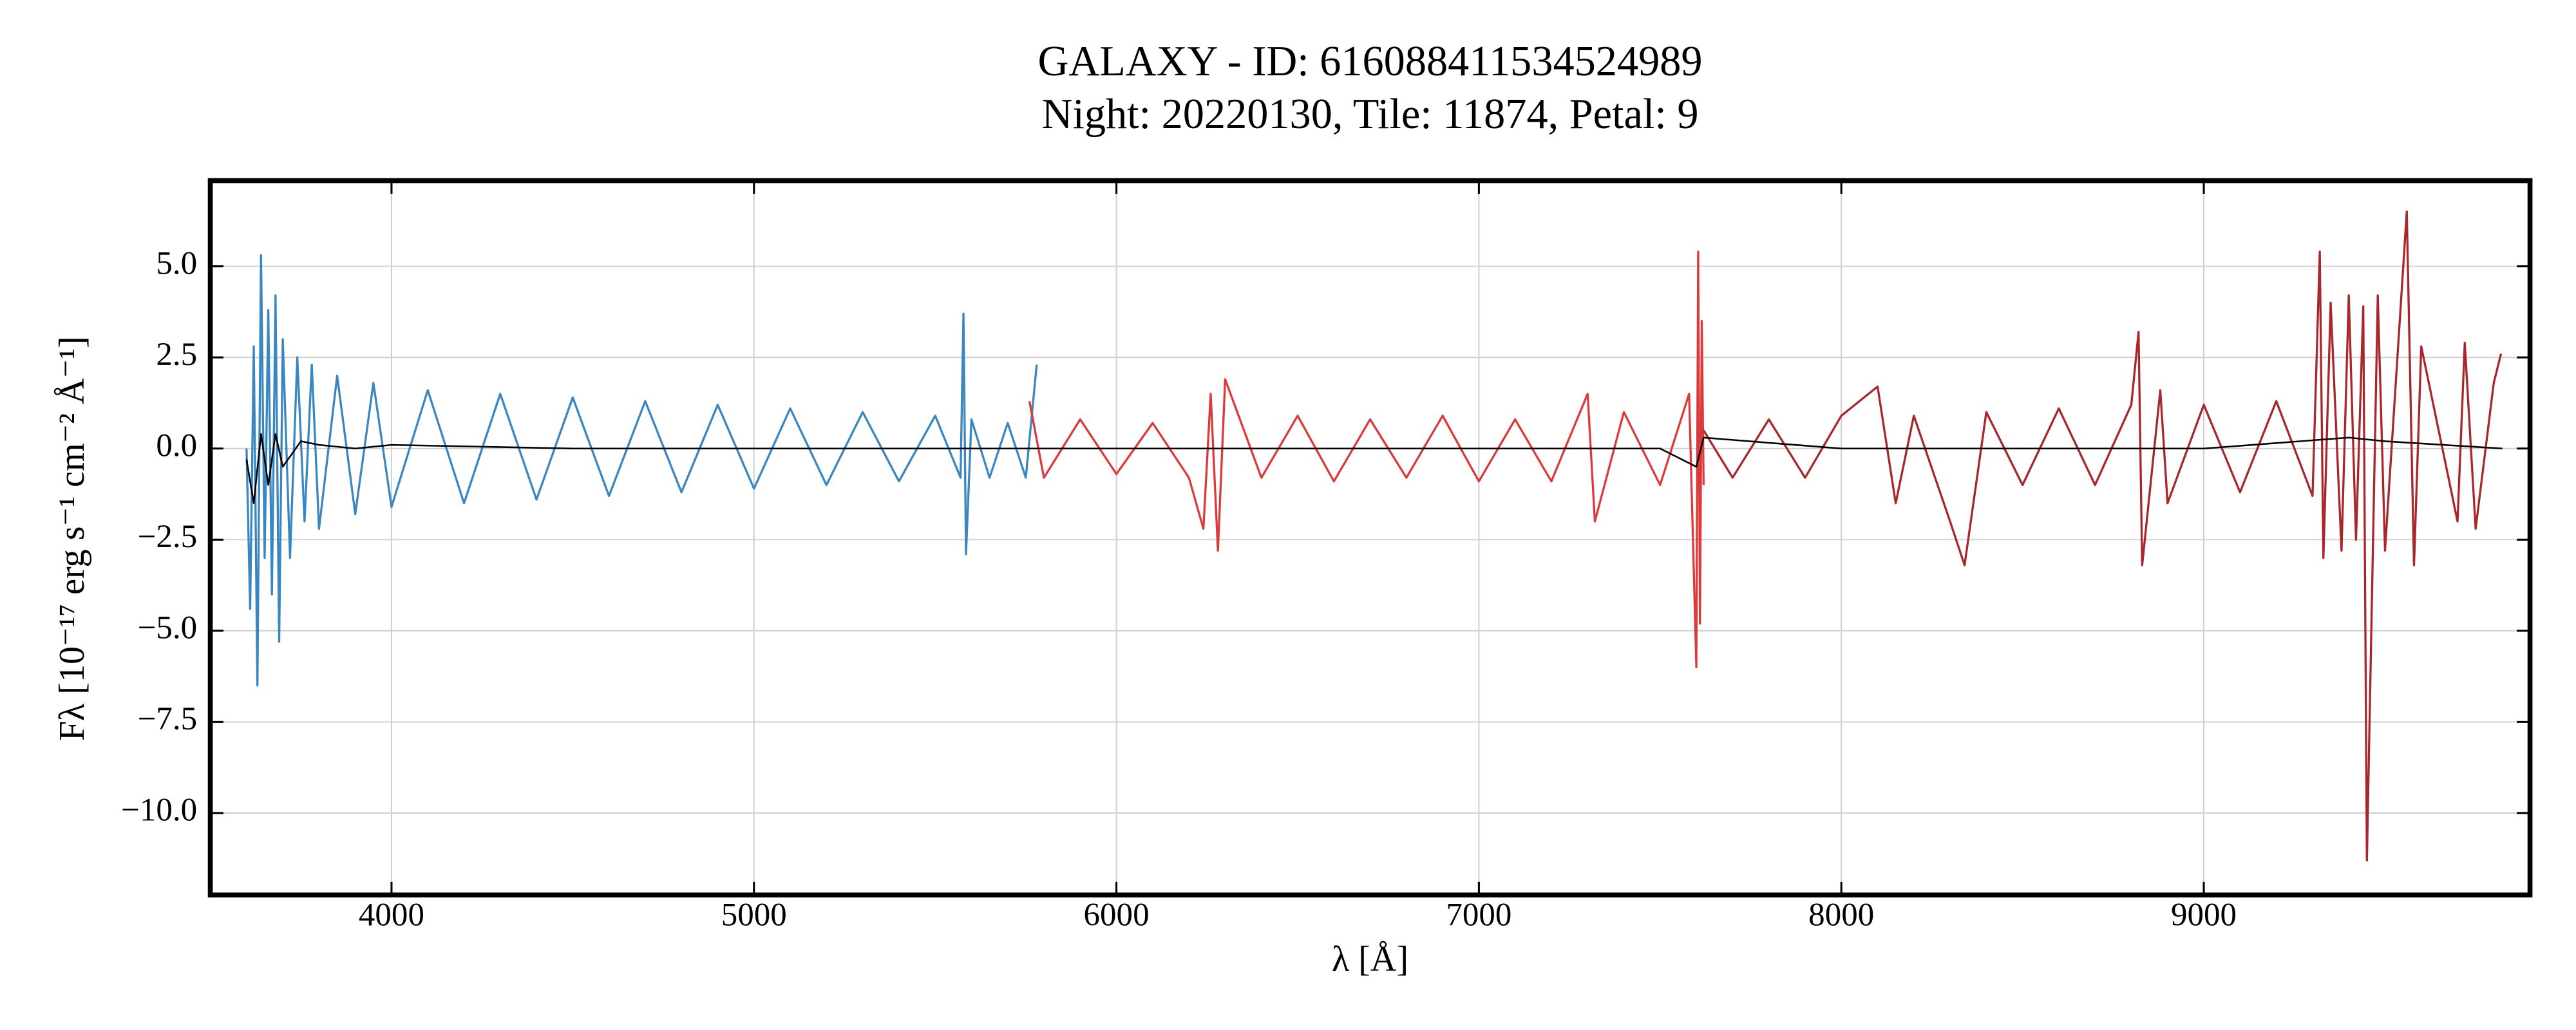  I want to click on x-tick-label: 5000, so click(754, 915).